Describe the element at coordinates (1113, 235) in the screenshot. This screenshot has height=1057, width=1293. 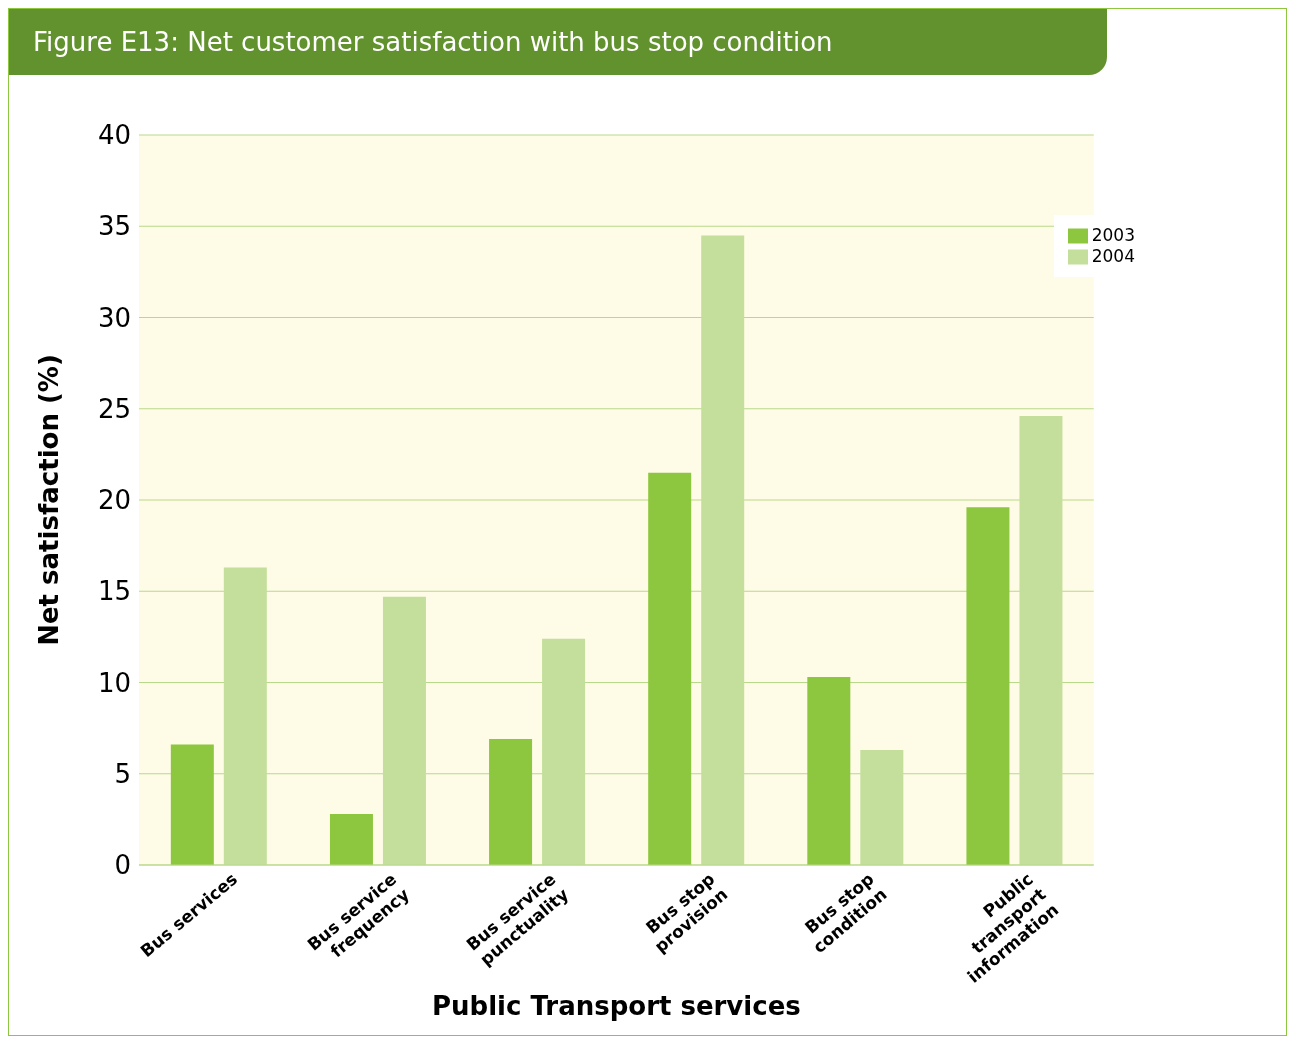
I see `legend-label: 2003` at that location.